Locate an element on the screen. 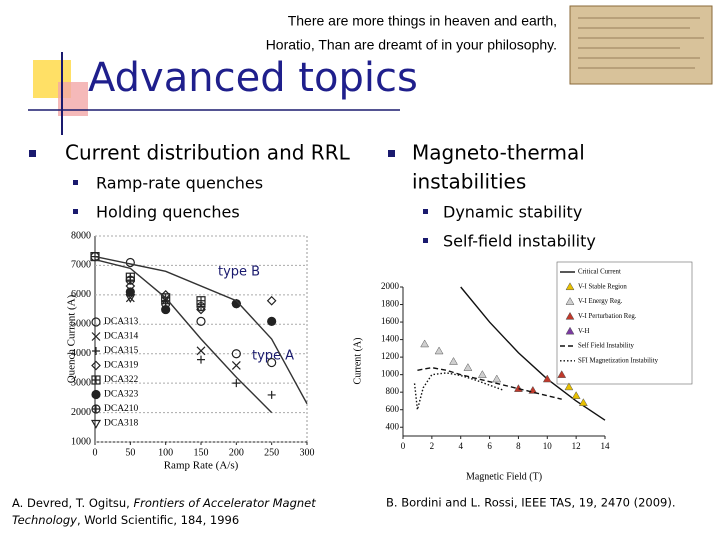  y-tick-label: 6000 is located at coordinates (81, 294).